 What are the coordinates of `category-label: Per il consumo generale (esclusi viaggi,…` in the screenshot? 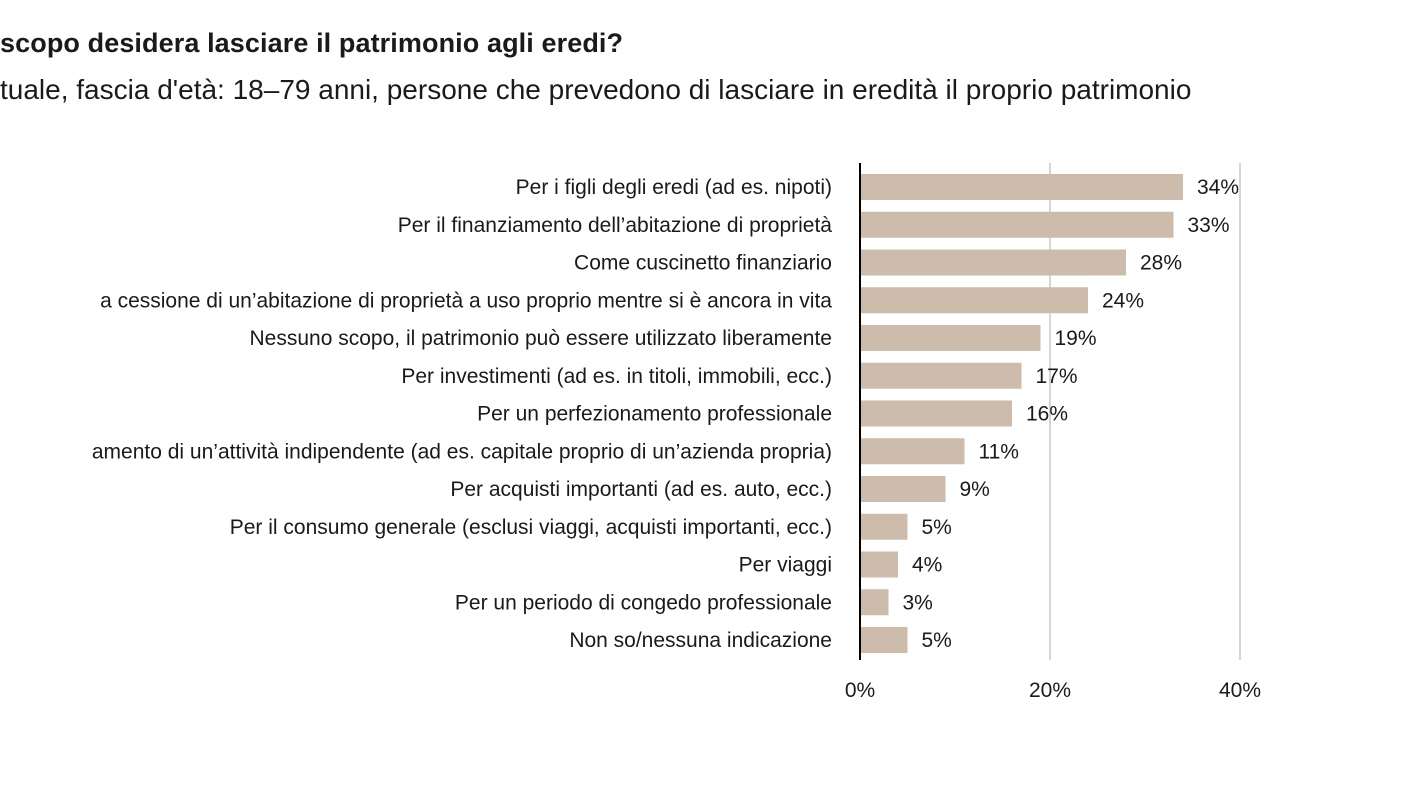 It's located at (531, 527).